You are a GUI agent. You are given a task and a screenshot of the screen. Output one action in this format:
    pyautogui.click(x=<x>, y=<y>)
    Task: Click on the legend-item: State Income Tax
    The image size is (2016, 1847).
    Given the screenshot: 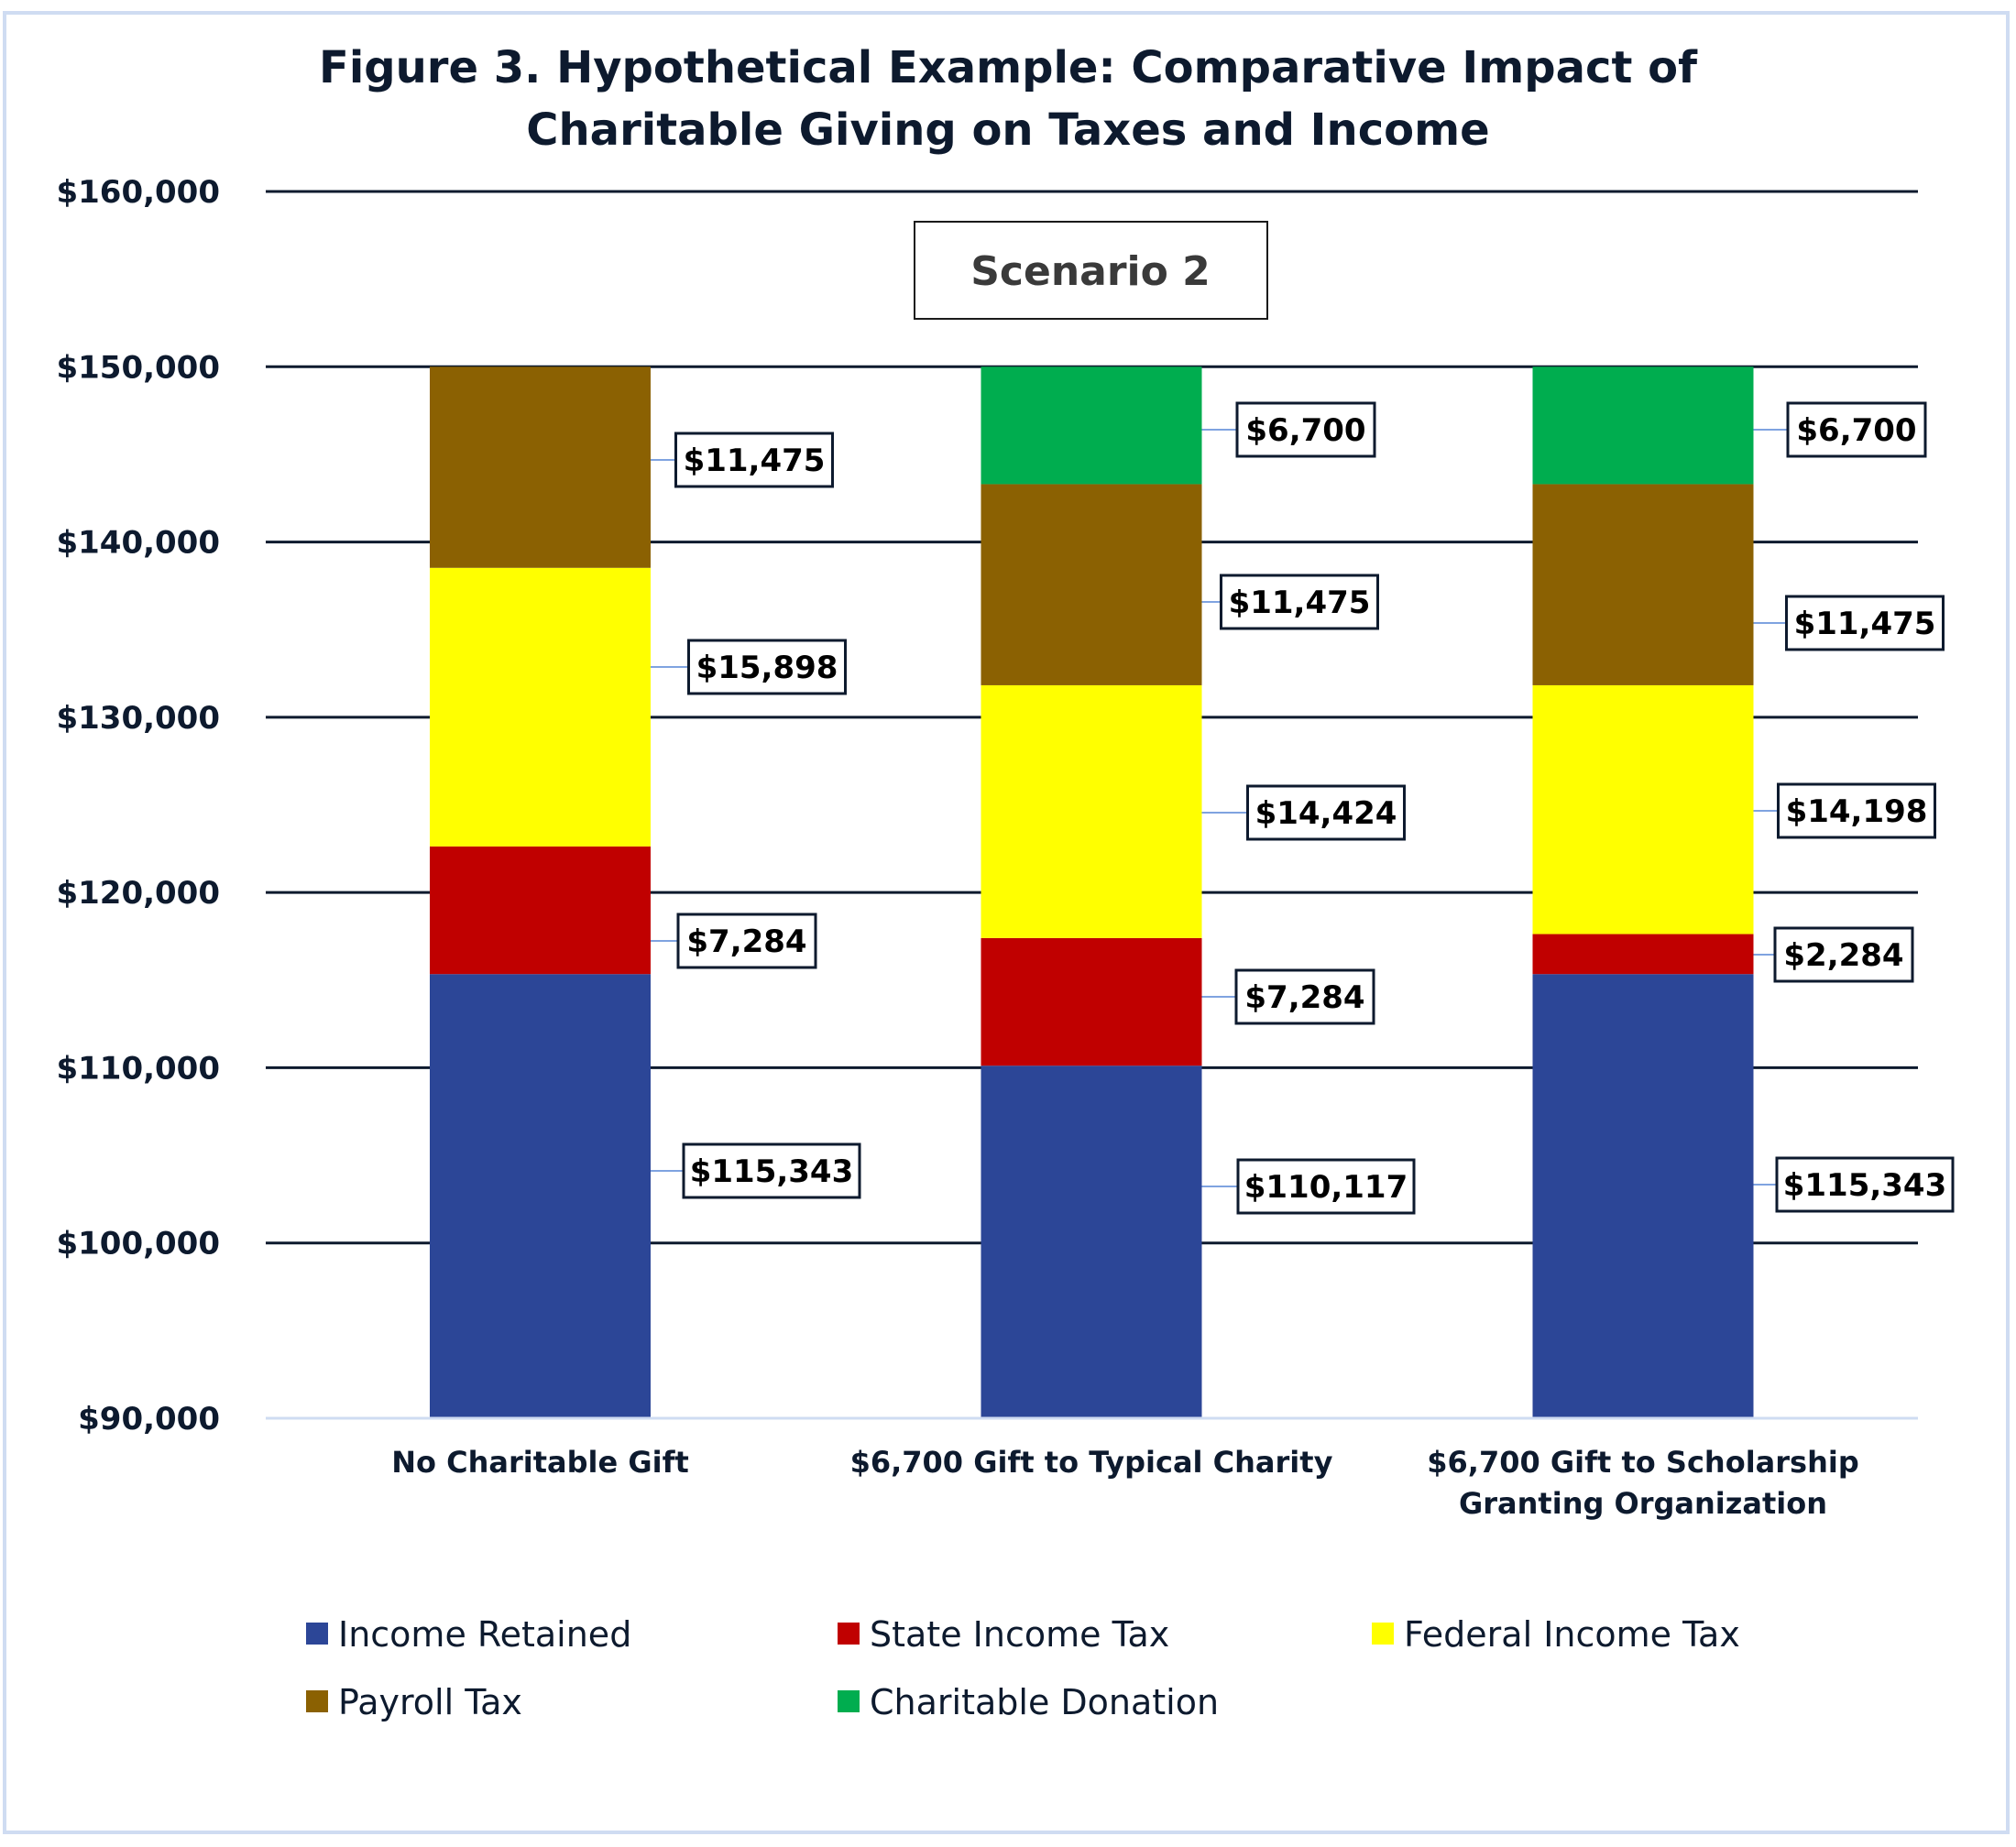 What is the action you would take?
    pyautogui.click(x=1003, y=1634)
    